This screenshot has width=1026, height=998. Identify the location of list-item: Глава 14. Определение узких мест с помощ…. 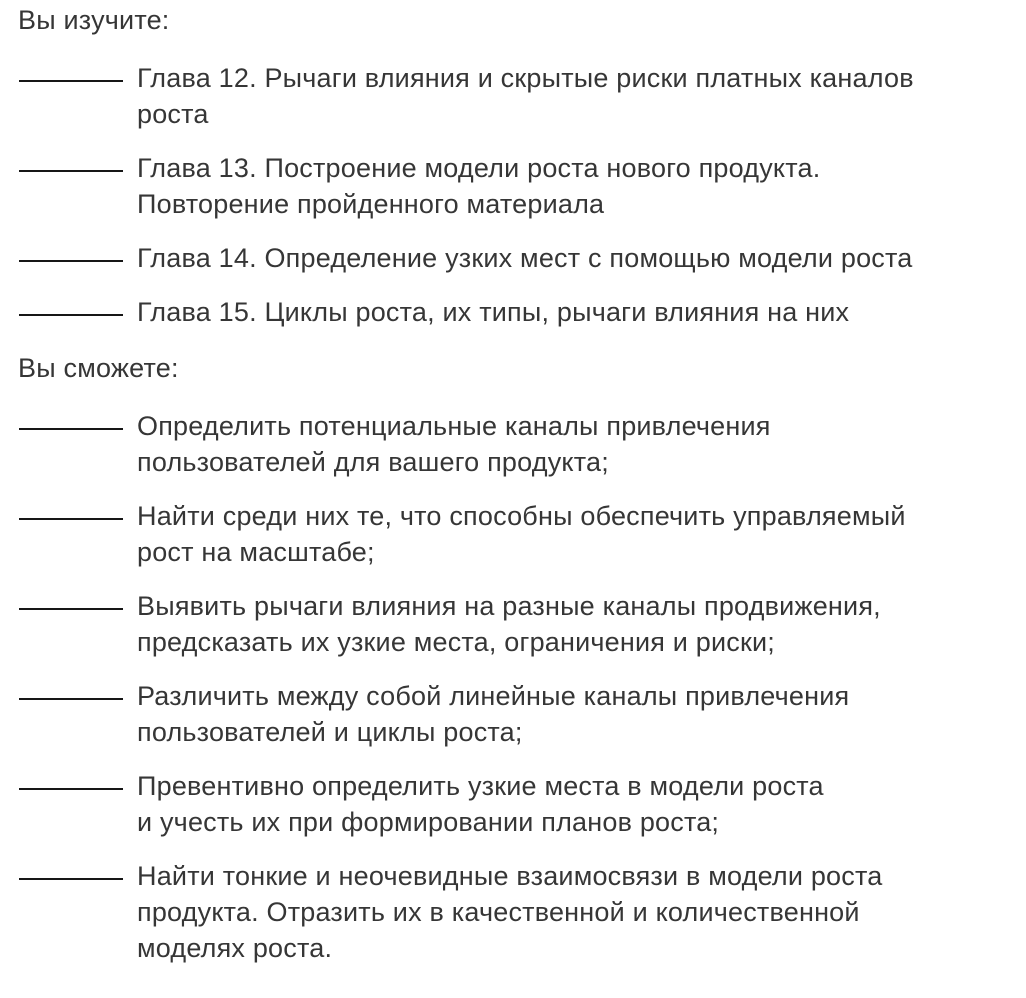
(514, 258).